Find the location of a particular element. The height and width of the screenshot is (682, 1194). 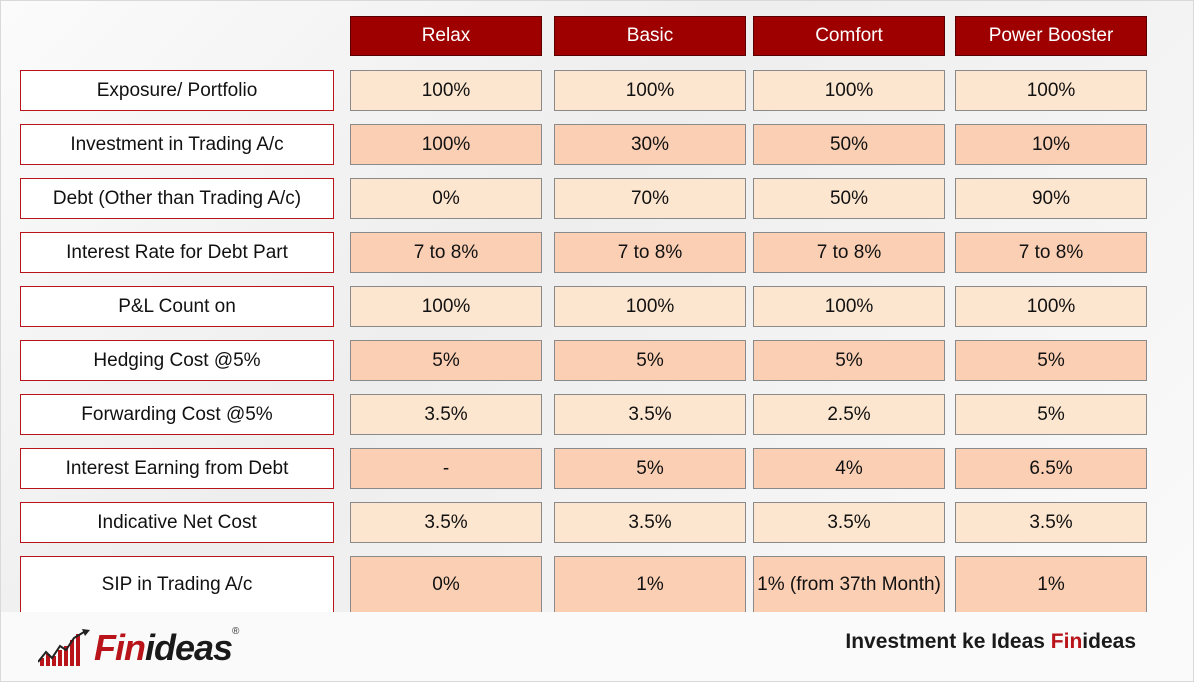

registered-mark: ® is located at coordinates (236, 631).